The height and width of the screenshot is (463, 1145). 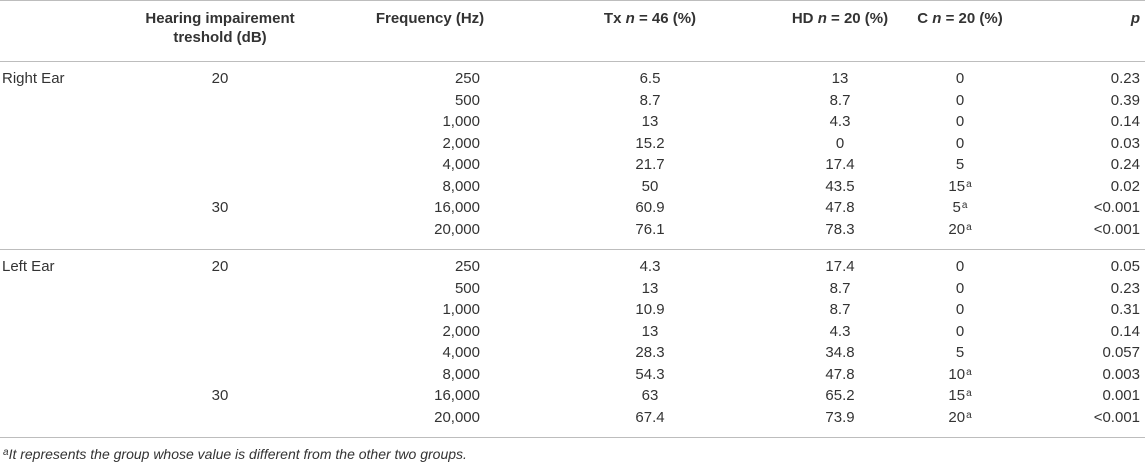 I want to click on p-cell: 0.003, so click(x=1121, y=374).